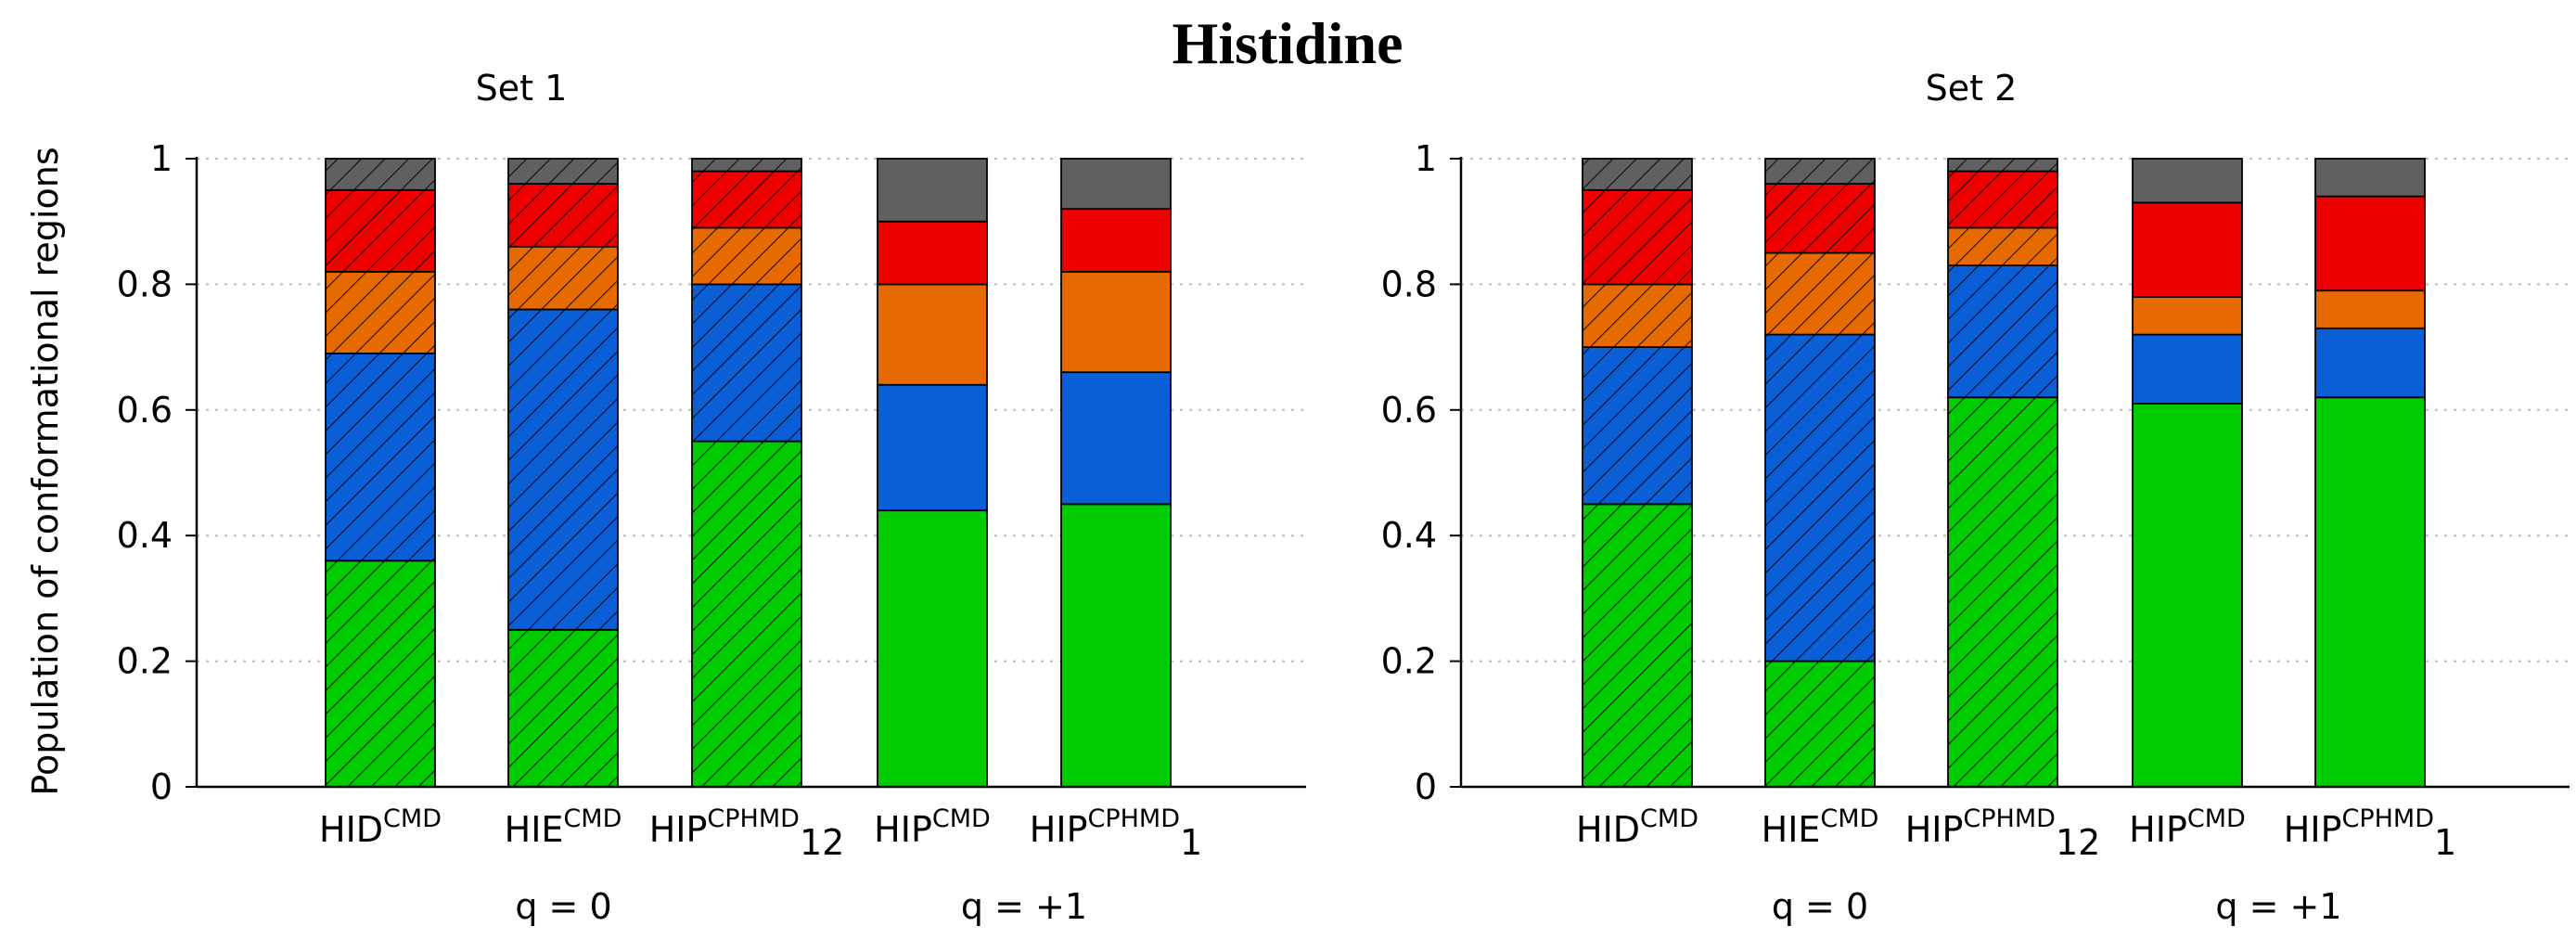 This screenshot has height=952, width=2576. What do you see at coordinates (522, 88) in the screenshot?
I see `panel-title: Set 1` at bounding box center [522, 88].